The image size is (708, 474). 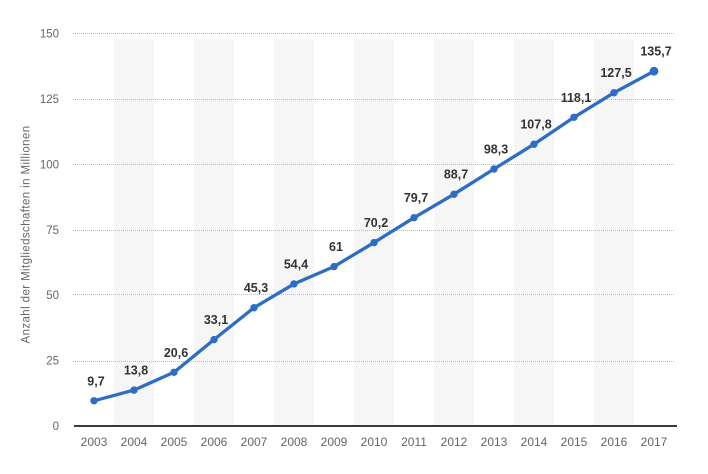 What do you see at coordinates (95, 381) in the screenshot?
I see `svg-text: 9,7` at bounding box center [95, 381].